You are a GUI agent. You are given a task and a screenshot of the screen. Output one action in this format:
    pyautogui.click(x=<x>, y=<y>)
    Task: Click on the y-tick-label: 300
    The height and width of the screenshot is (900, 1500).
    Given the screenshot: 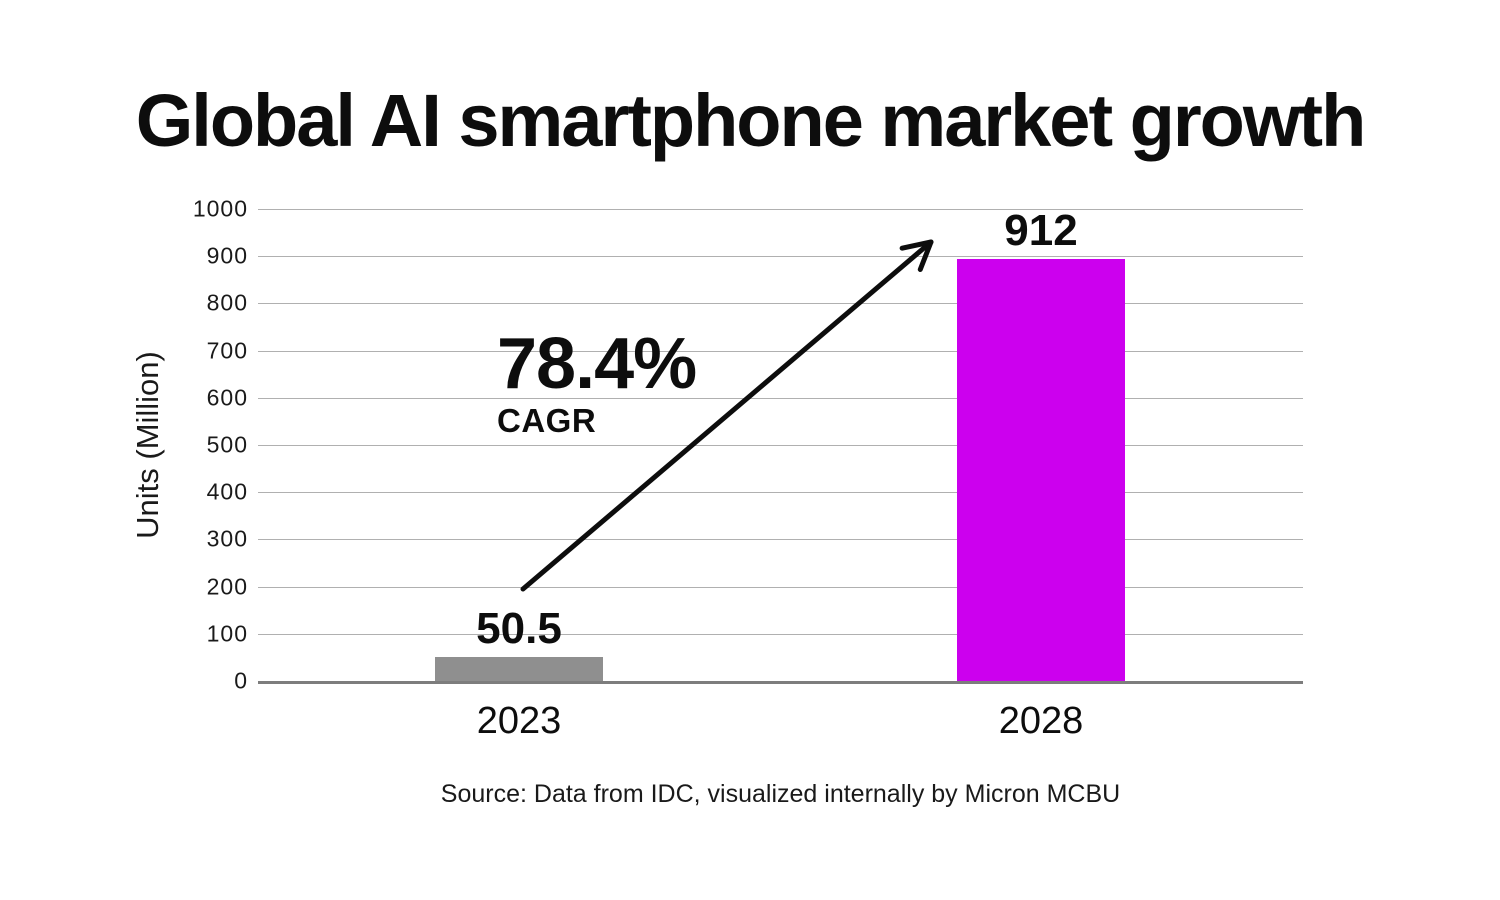 What is the action you would take?
    pyautogui.click(x=227, y=538)
    